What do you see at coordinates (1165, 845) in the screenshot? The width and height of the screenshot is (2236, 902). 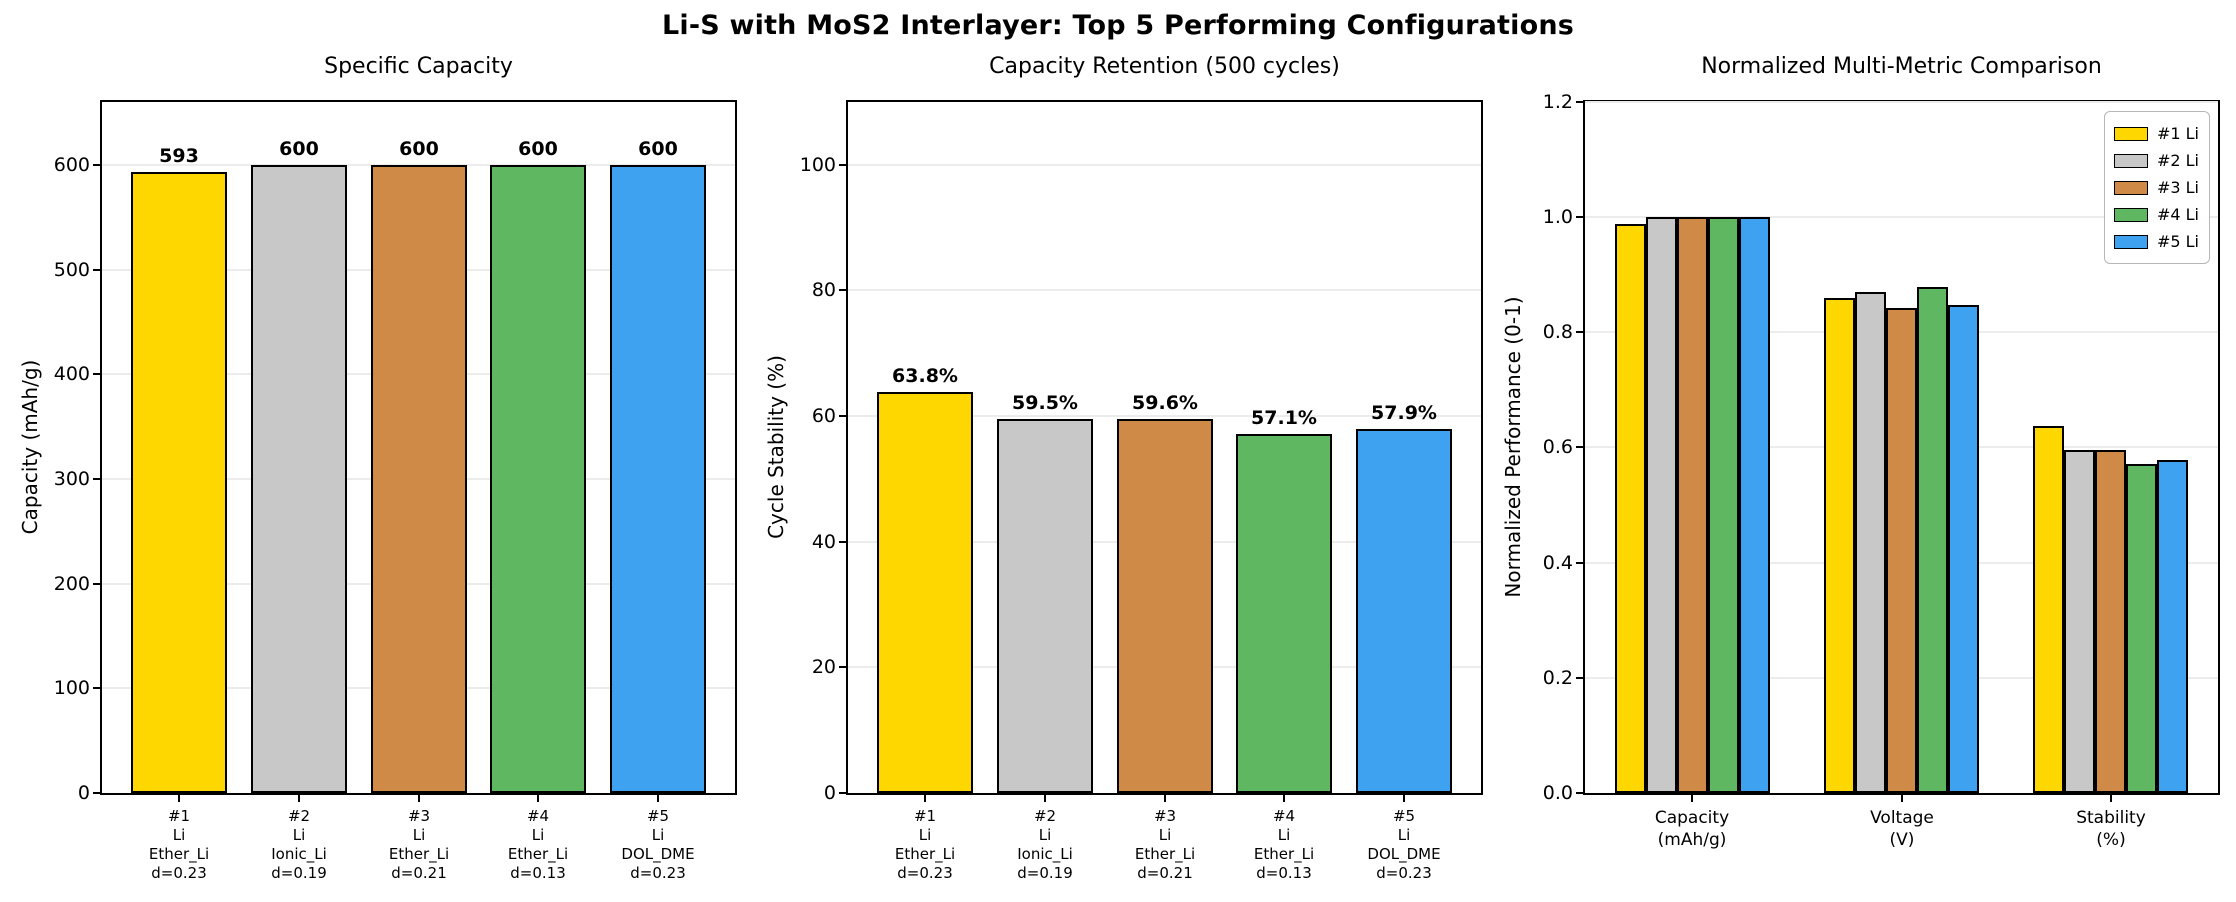 I see `x-tick-label: #3 Li Ether_Li d=0.21` at bounding box center [1165, 845].